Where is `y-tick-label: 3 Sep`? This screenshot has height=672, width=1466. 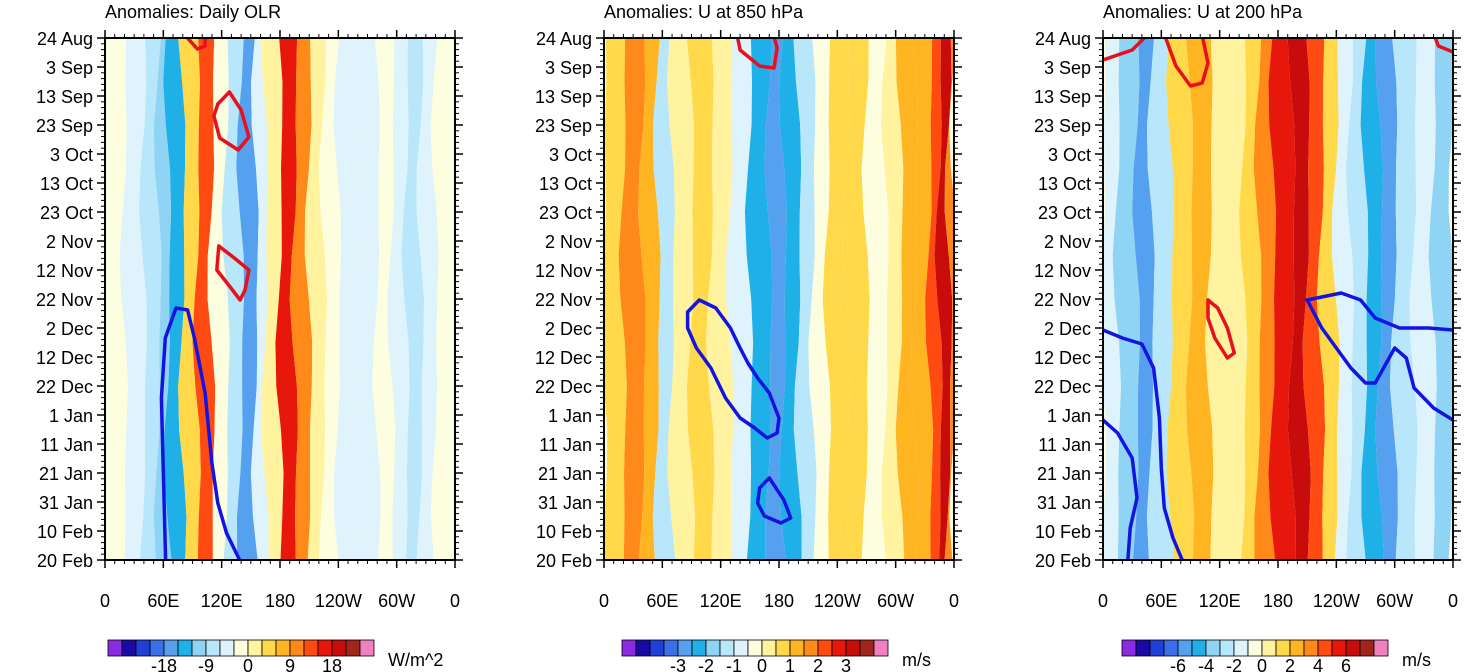 y-tick-label: 3 Sep is located at coordinates (1067, 68).